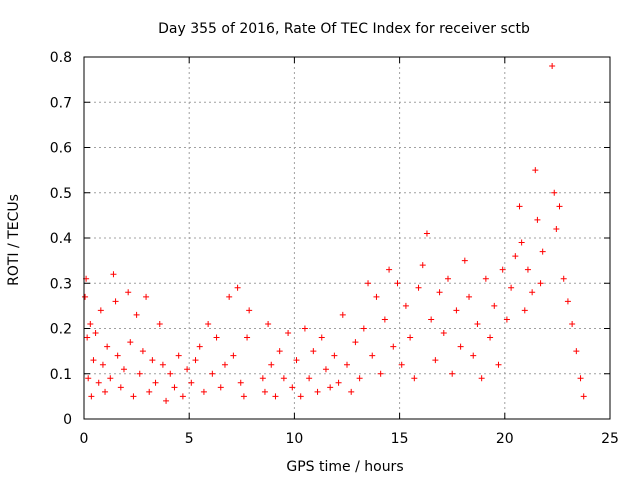 The width and height of the screenshot is (640, 480). I want to click on x-axis-label: GPS time / hours, so click(344, 467).